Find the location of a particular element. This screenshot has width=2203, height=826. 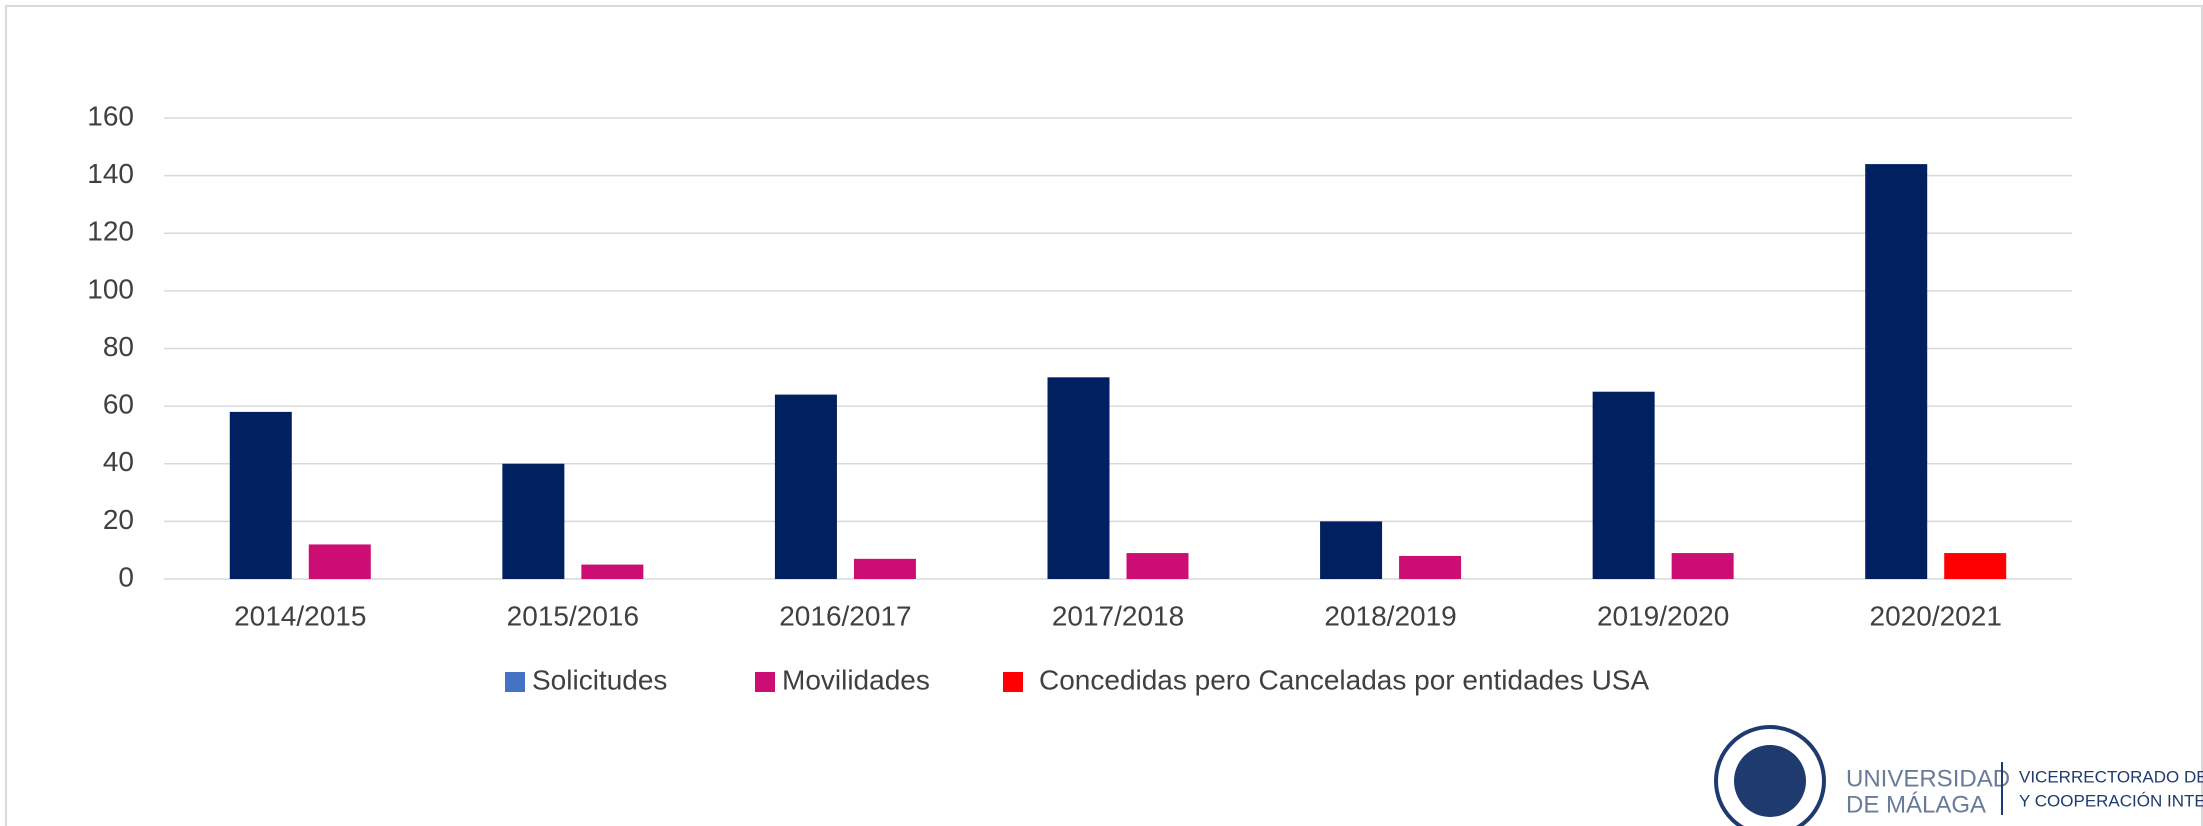

x-tick-label: 2017/2018 is located at coordinates (1118, 615).